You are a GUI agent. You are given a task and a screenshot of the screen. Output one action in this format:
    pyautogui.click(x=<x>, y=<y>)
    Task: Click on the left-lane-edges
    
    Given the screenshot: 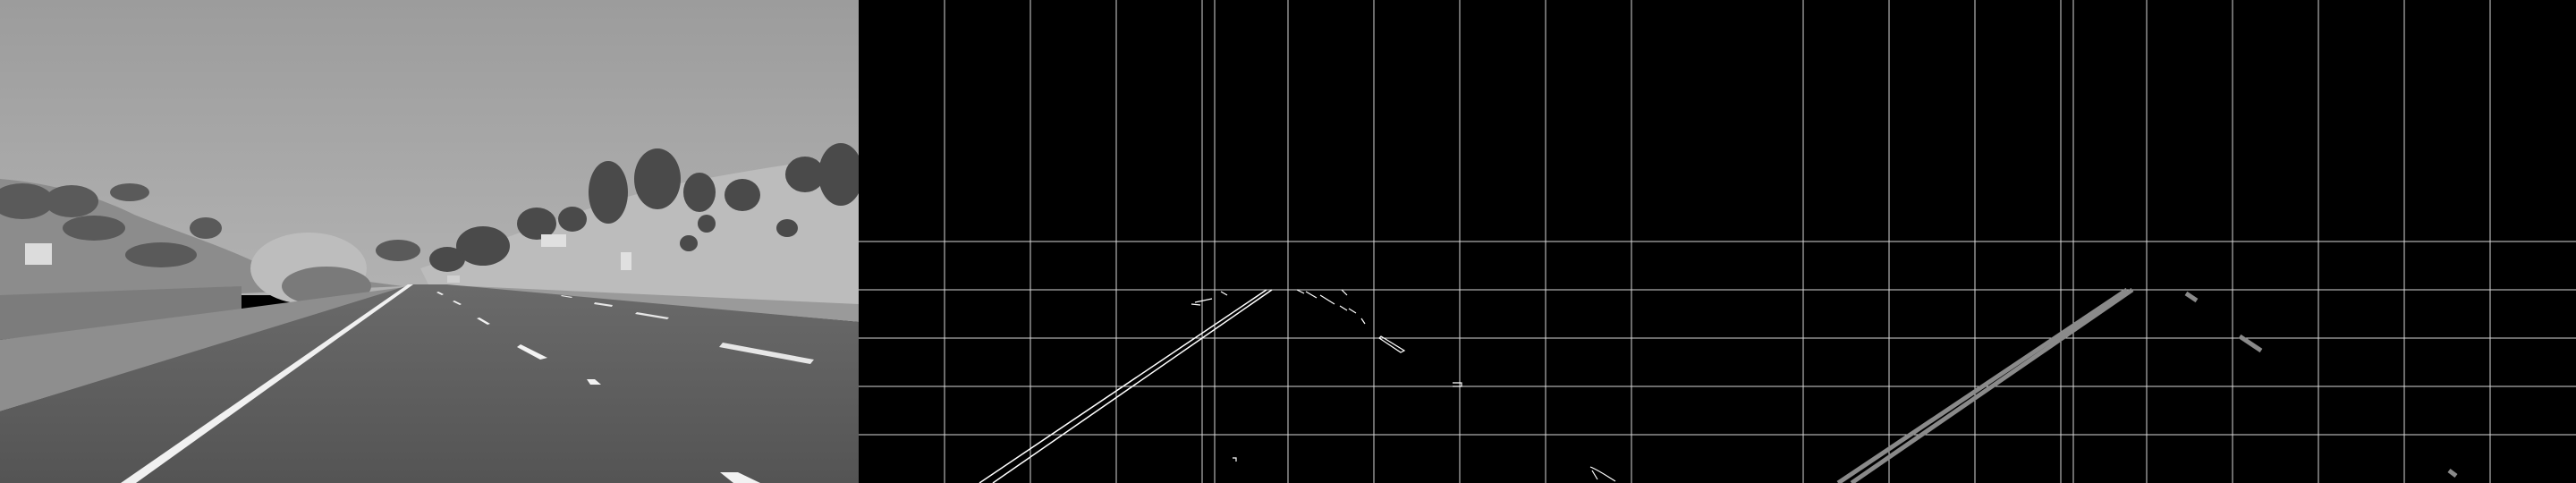 What is the action you would take?
    pyautogui.click(x=1126, y=386)
    